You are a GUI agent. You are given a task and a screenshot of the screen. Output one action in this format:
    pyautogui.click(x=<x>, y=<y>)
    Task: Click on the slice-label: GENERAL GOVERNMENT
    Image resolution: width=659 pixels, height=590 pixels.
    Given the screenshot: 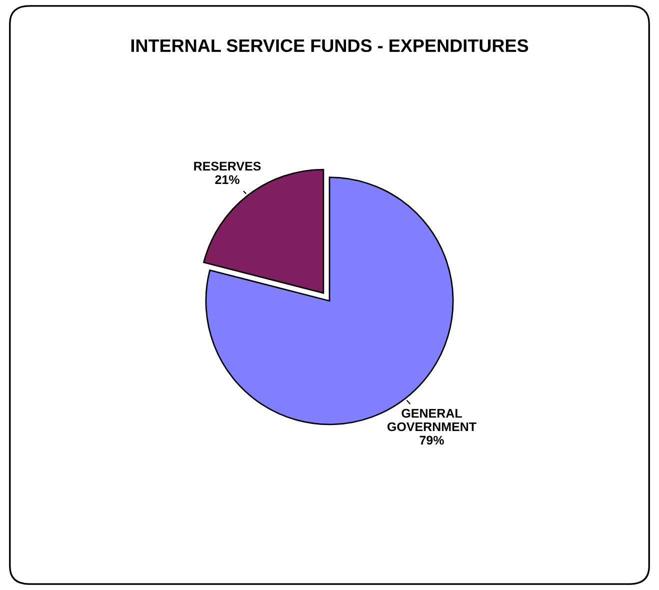 What is the action you would take?
    pyautogui.click(x=431, y=420)
    